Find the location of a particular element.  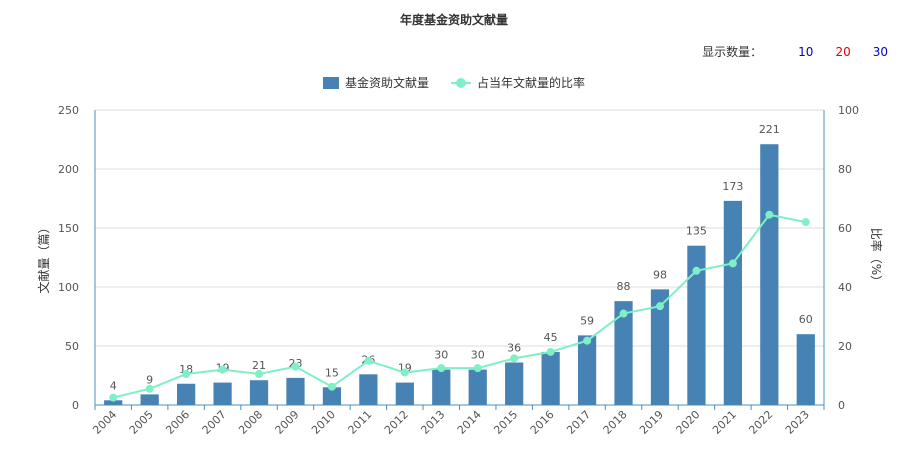

x-tick-label: 2014 is located at coordinates (469, 422).